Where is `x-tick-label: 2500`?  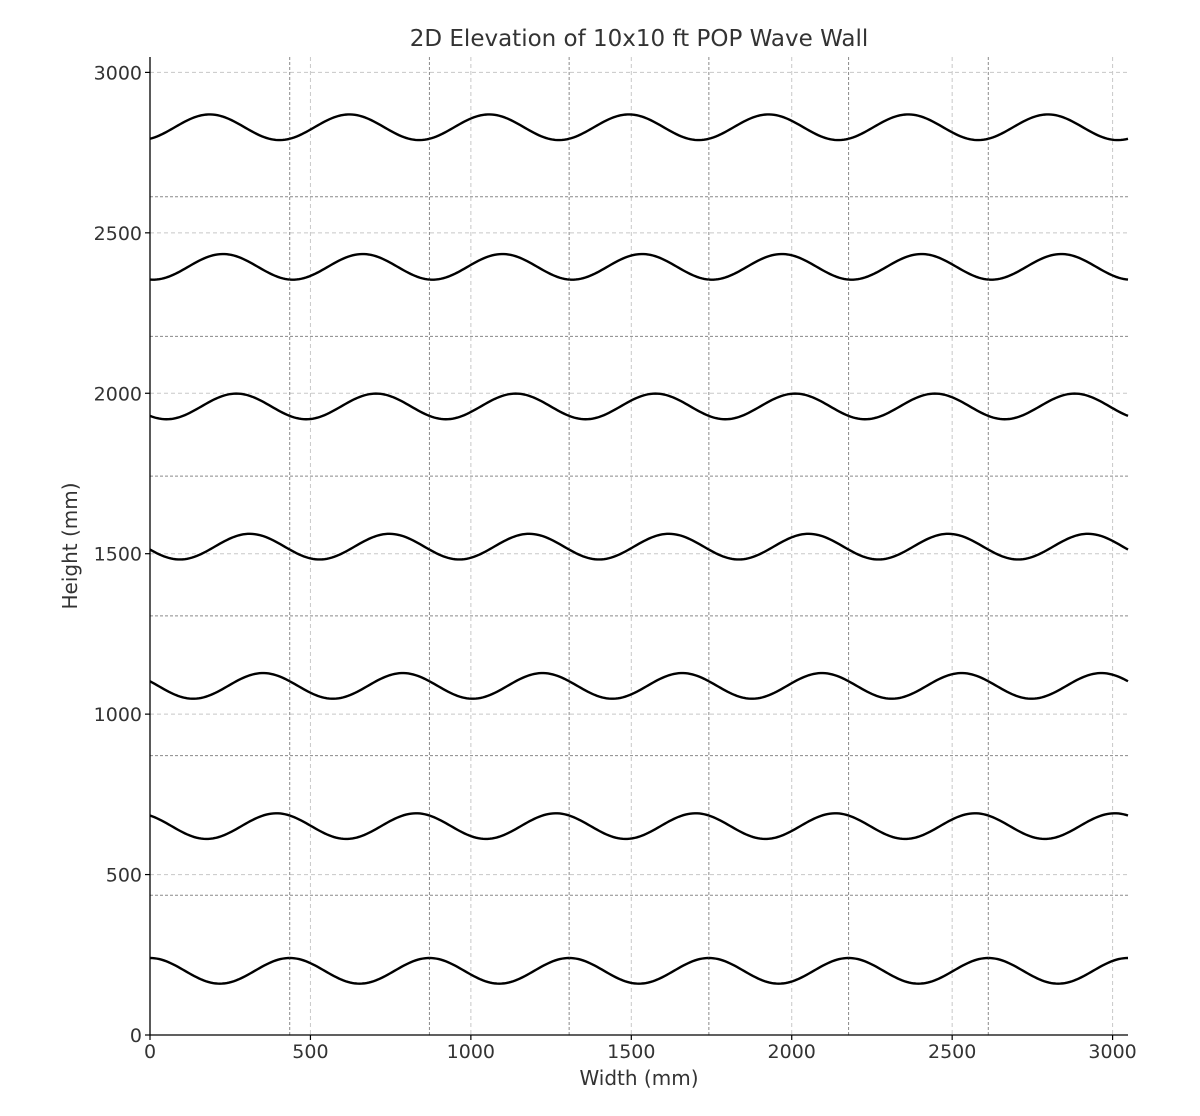 x-tick-label: 2500 is located at coordinates (952, 1052).